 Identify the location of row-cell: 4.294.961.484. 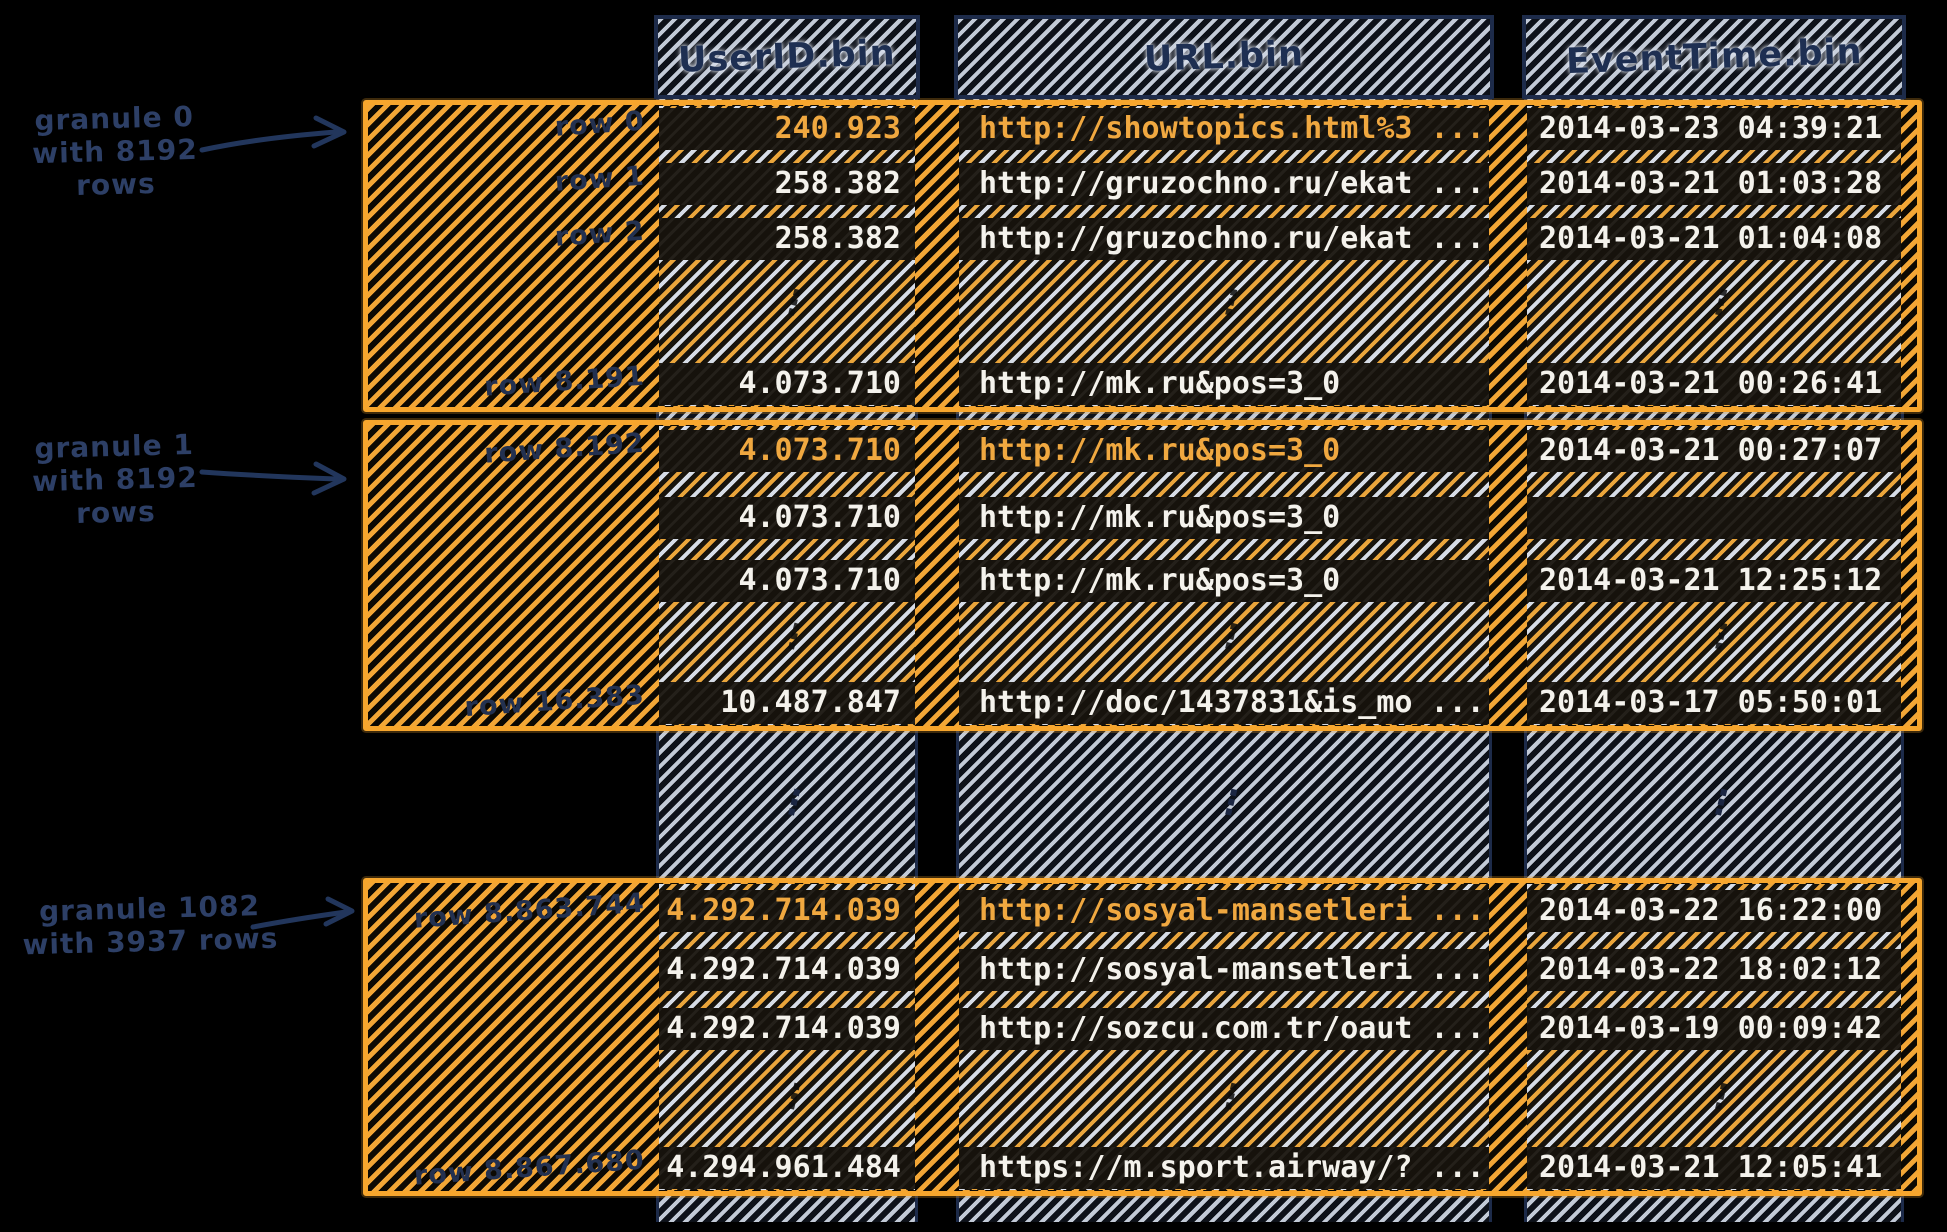
(787, 1168).